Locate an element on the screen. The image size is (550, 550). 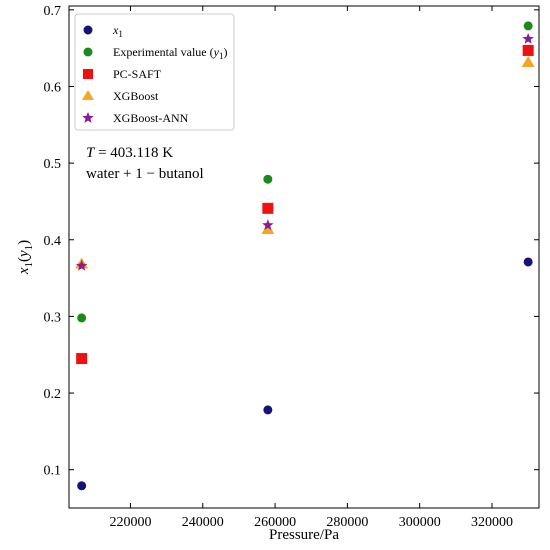
y-tick-label: 0.2 is located at coordinates (53, 394).